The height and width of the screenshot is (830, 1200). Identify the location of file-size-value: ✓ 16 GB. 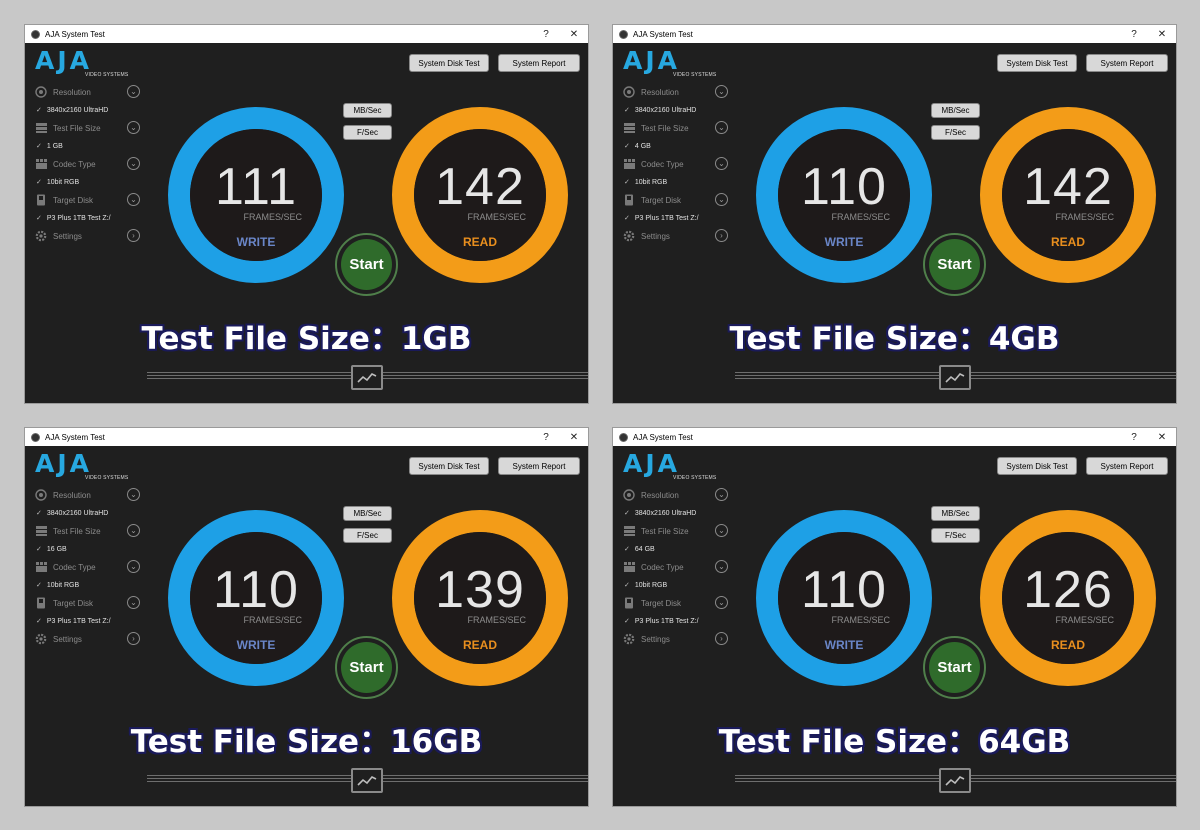
(87, 549).